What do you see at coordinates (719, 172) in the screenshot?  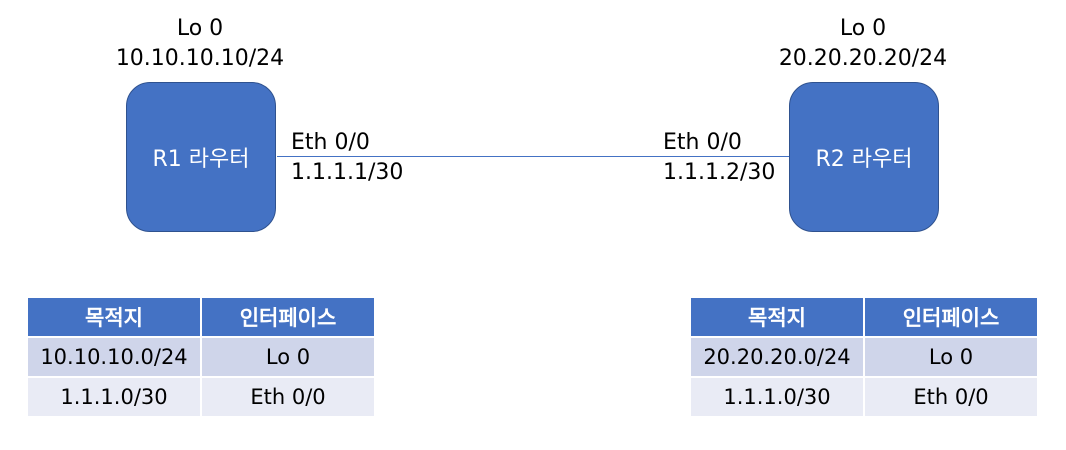 I see `r2-interface-ip: 1.1.1.2/30` at bounding box center [719, 172].